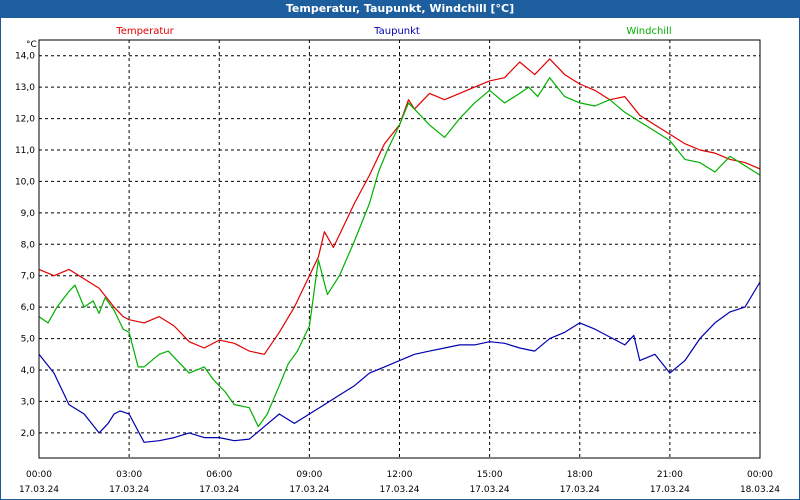  I want to click on chart-title: Temperatur, Taupunkt, Windchill [°C], so click(400, 9).